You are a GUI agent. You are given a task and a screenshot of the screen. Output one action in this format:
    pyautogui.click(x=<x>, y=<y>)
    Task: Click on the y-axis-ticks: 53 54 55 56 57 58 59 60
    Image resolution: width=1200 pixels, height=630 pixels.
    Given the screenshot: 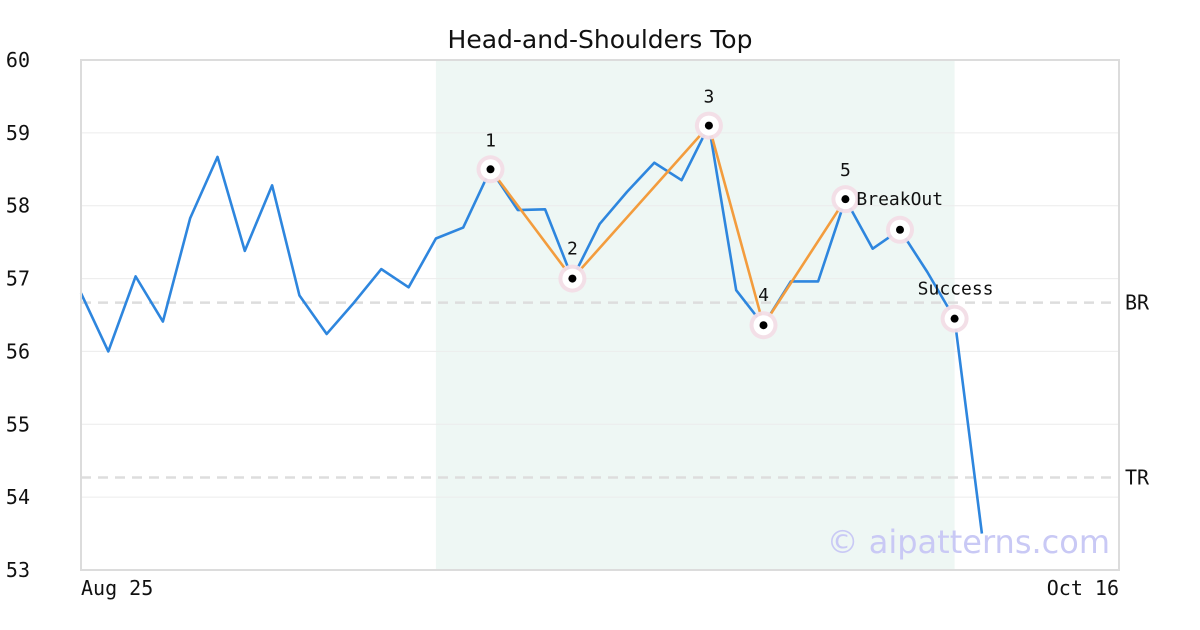 What is the action you would take?
    pyautogui.click(x=18, y=315)
    